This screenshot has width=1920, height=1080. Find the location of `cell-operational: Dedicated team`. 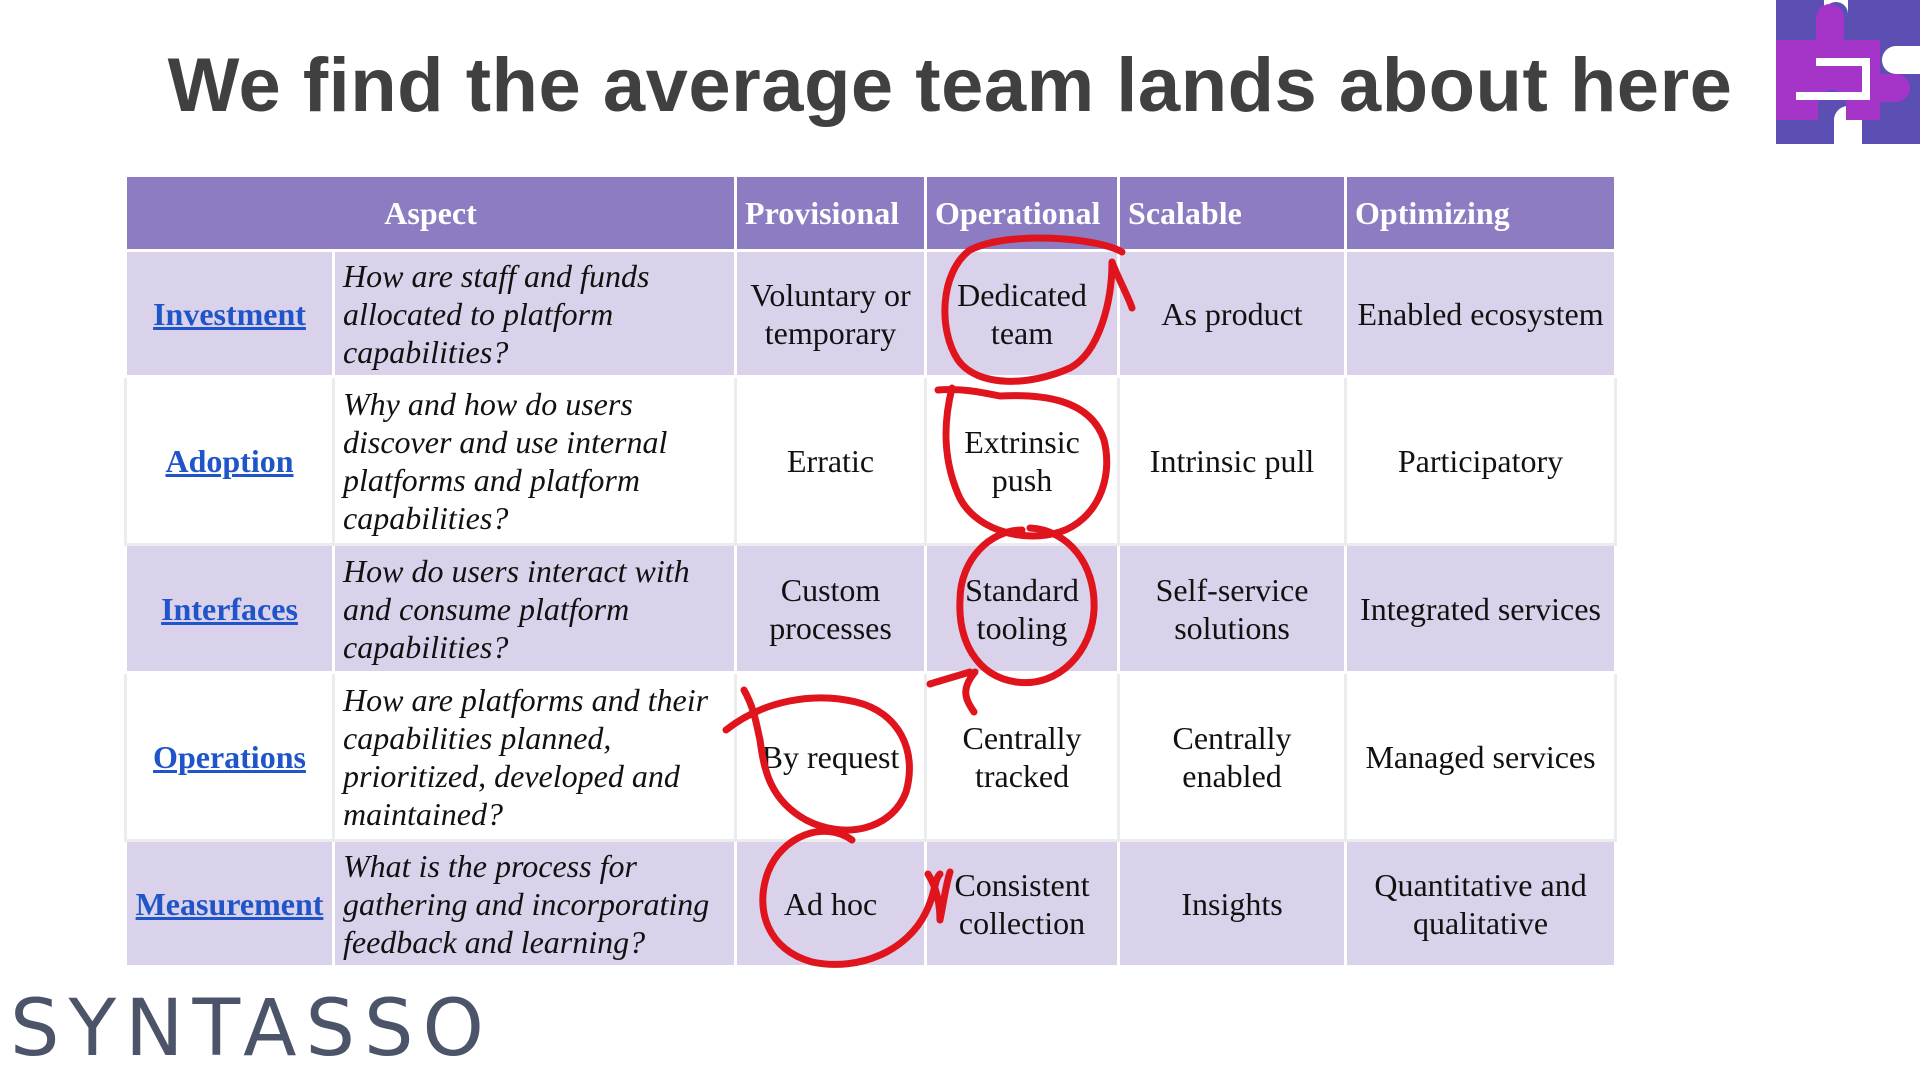

cell-operational: Dedicated team is located at coordinates (1022, 313).